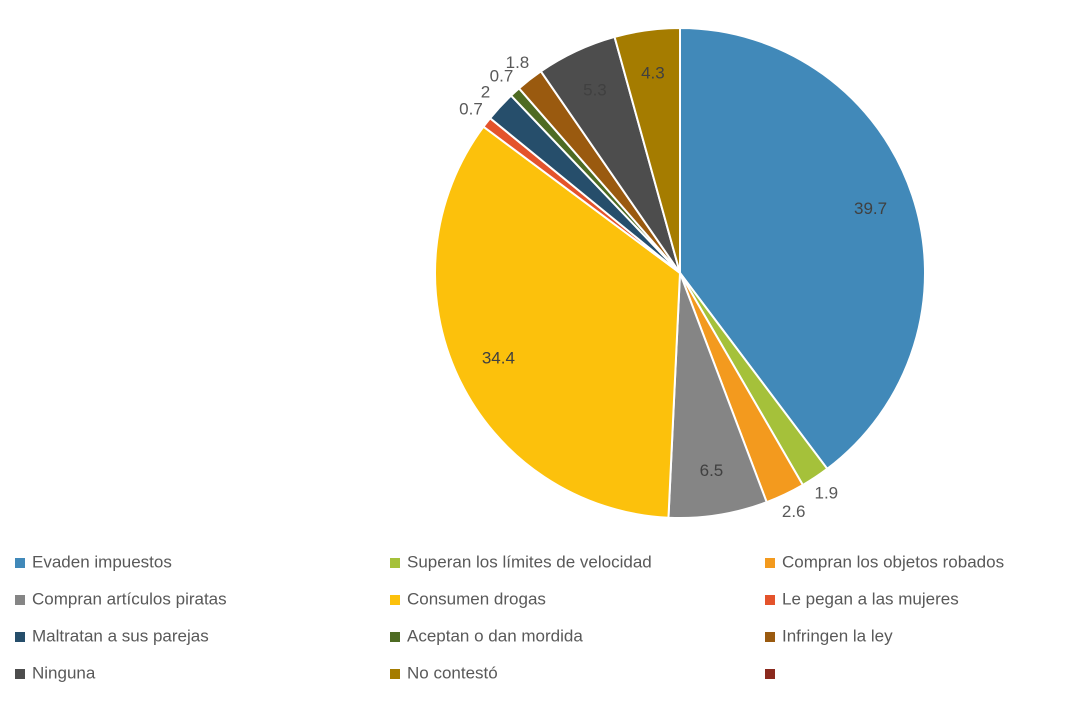 The width and height of the screenshot is (1068, 705). Describe the element at coordinates (595, 89) in the screenshot. I see `data-label: 5.3` at that location.